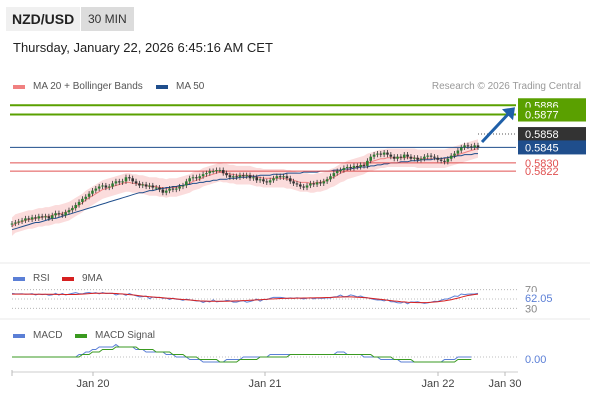 The image size is (590, 400). Describe the element at coordinates (43, 19) in the screenshot. I see `pair-title: NZD/USD` at that location.